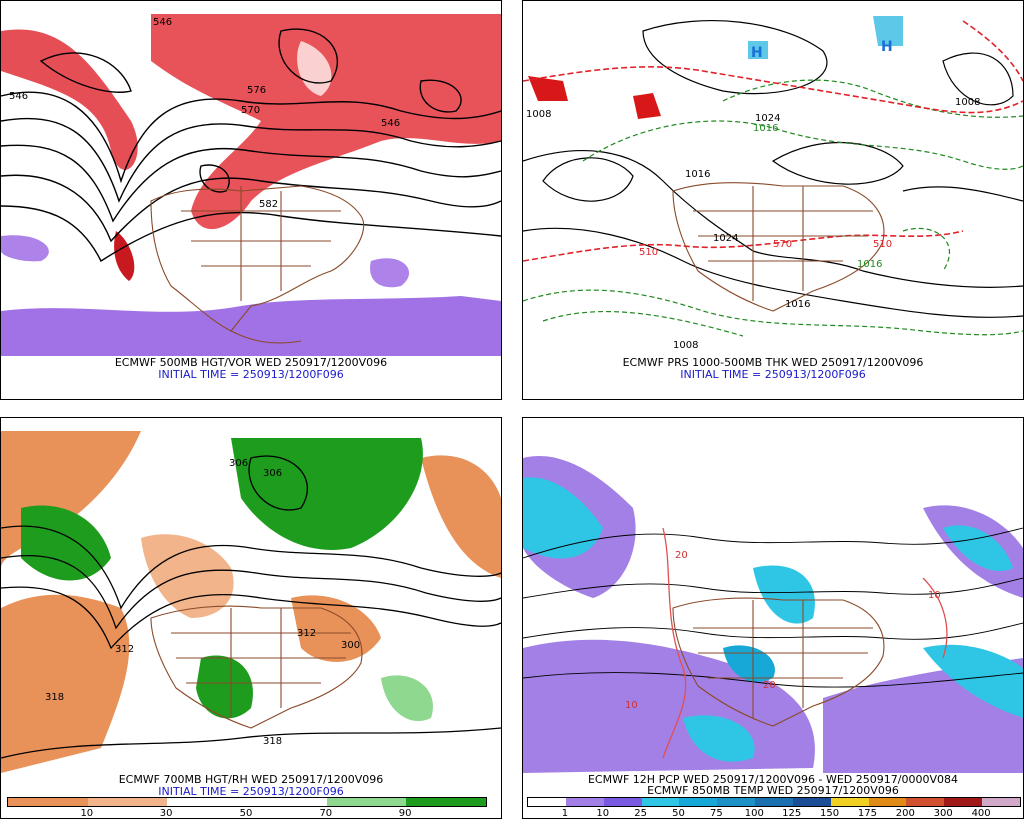 This screenshot has height=819, width=1024. I want to click on panel-caption-subtitle: ECMWF 850MB TEMP WED 250917/1200V096, so click(773, 790).